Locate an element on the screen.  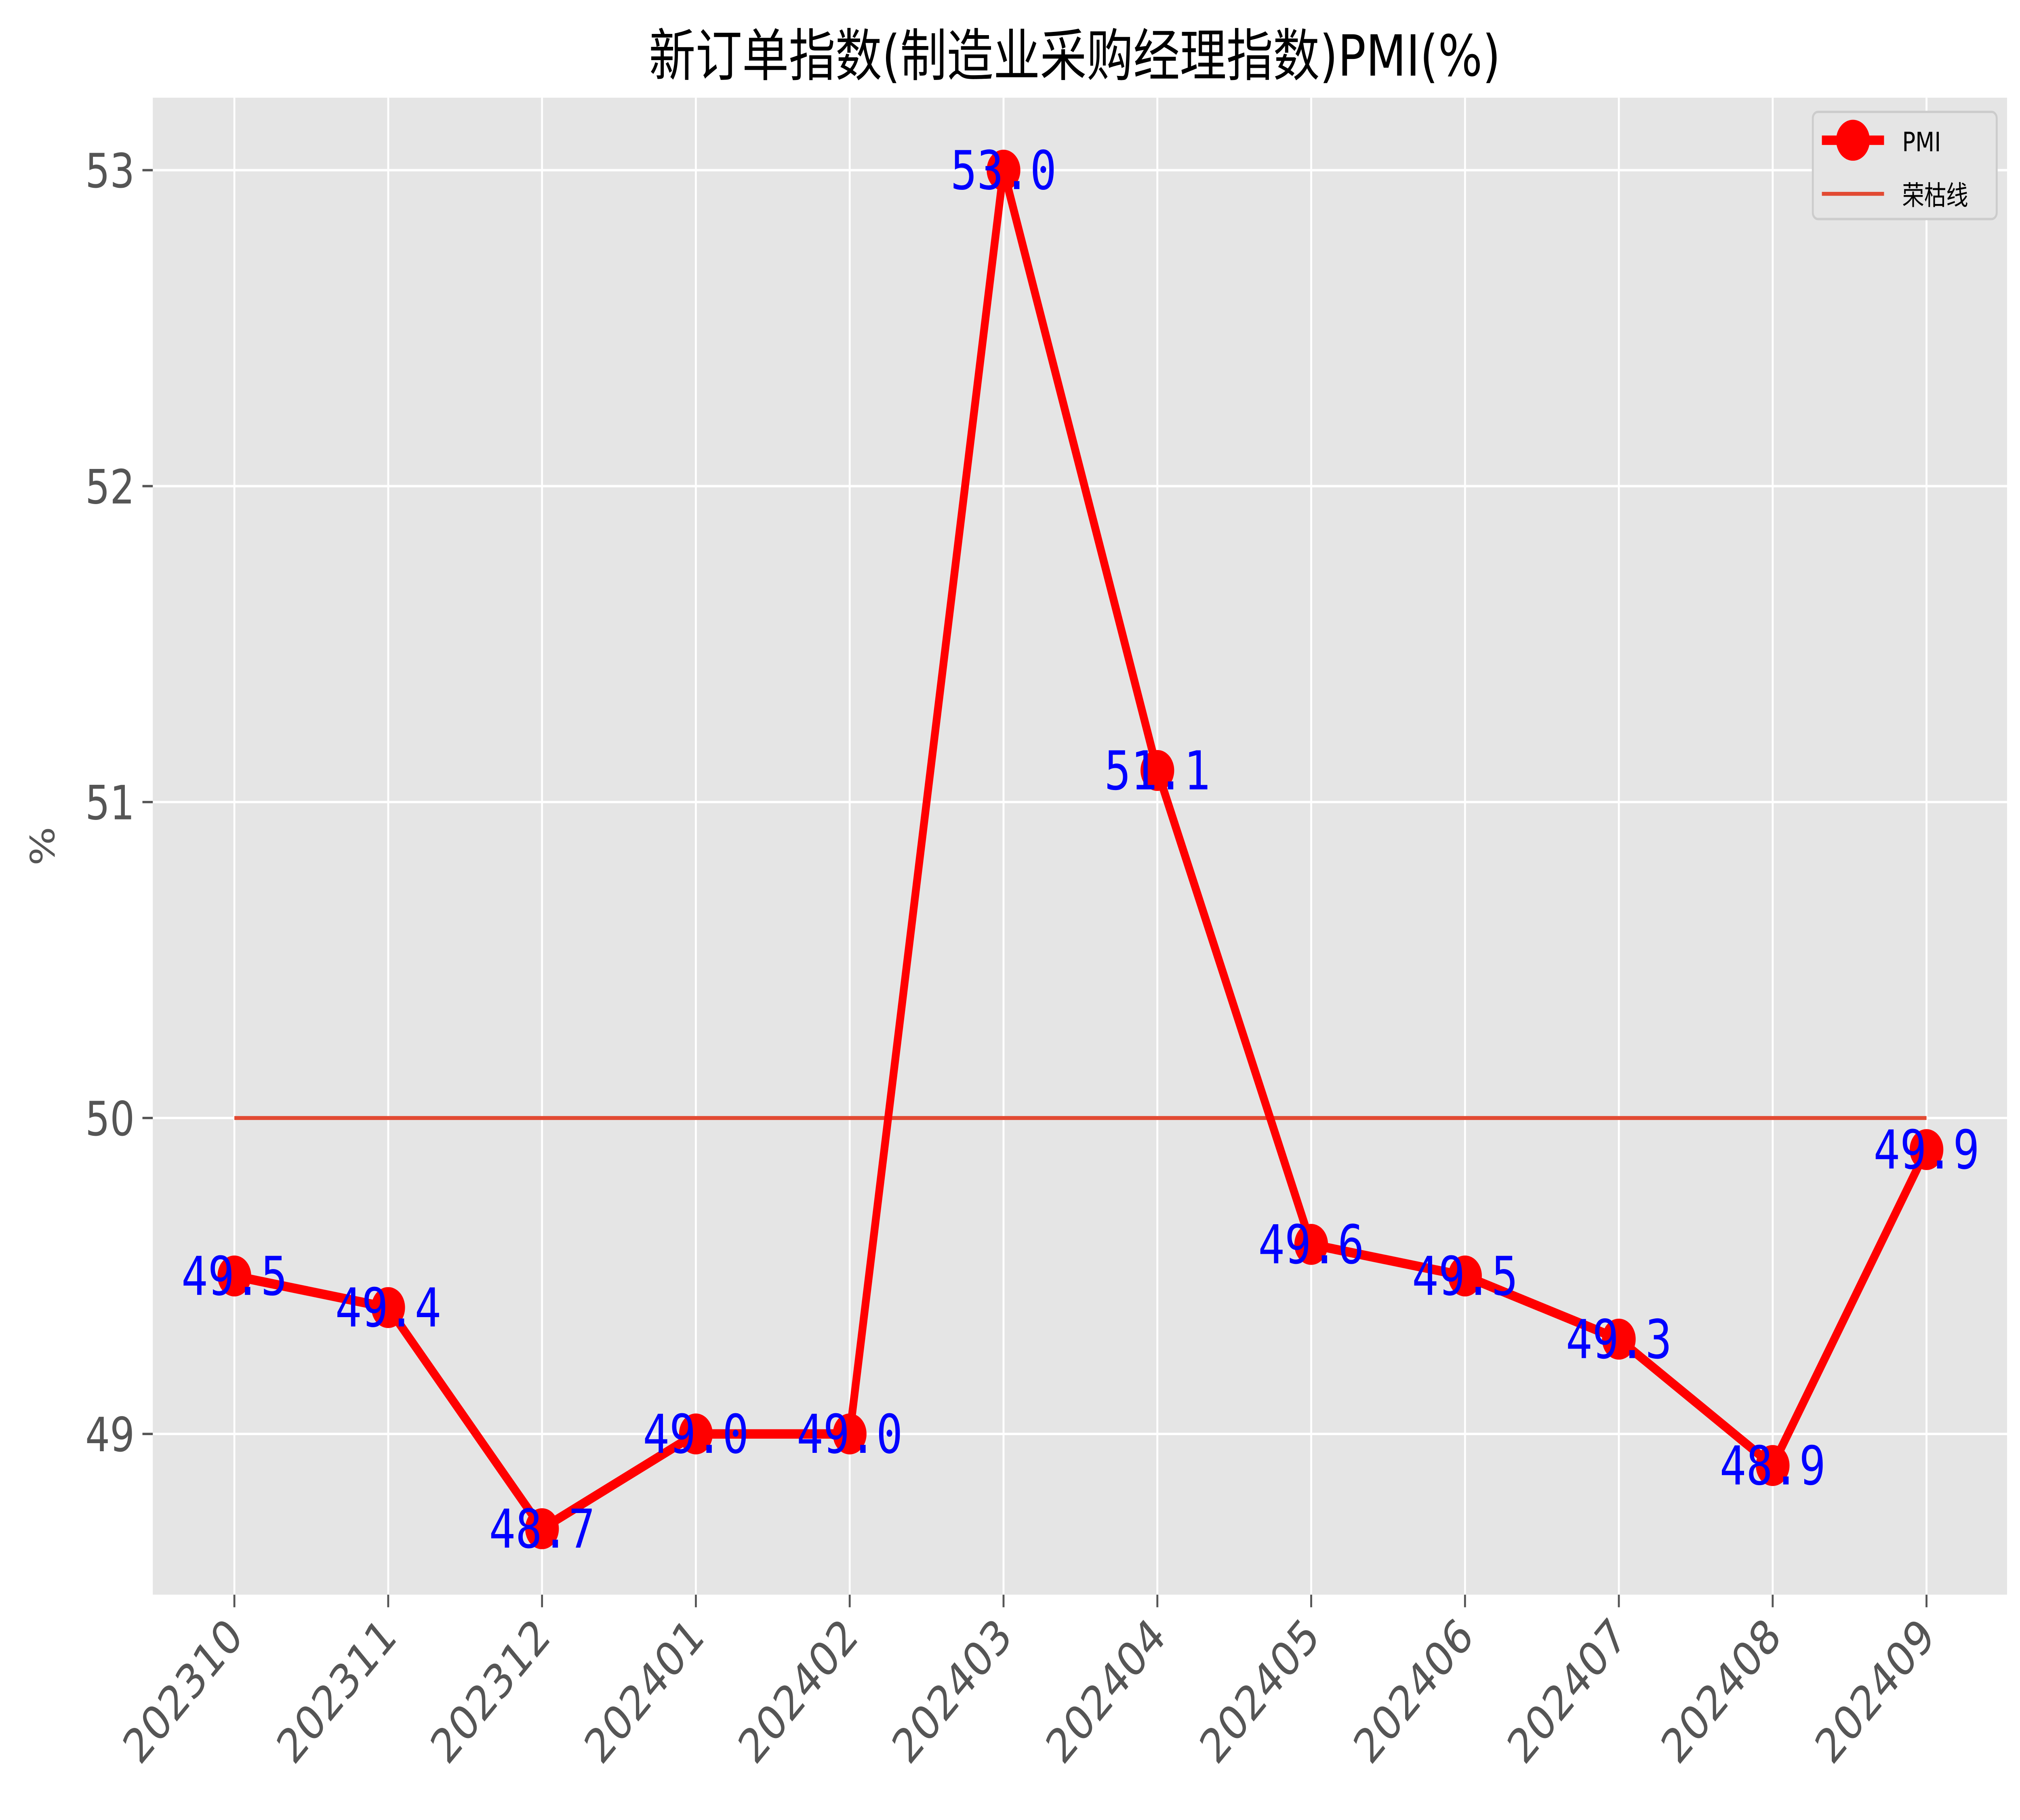
data-label: 49.9 is located at coordinates (1926, 1150).